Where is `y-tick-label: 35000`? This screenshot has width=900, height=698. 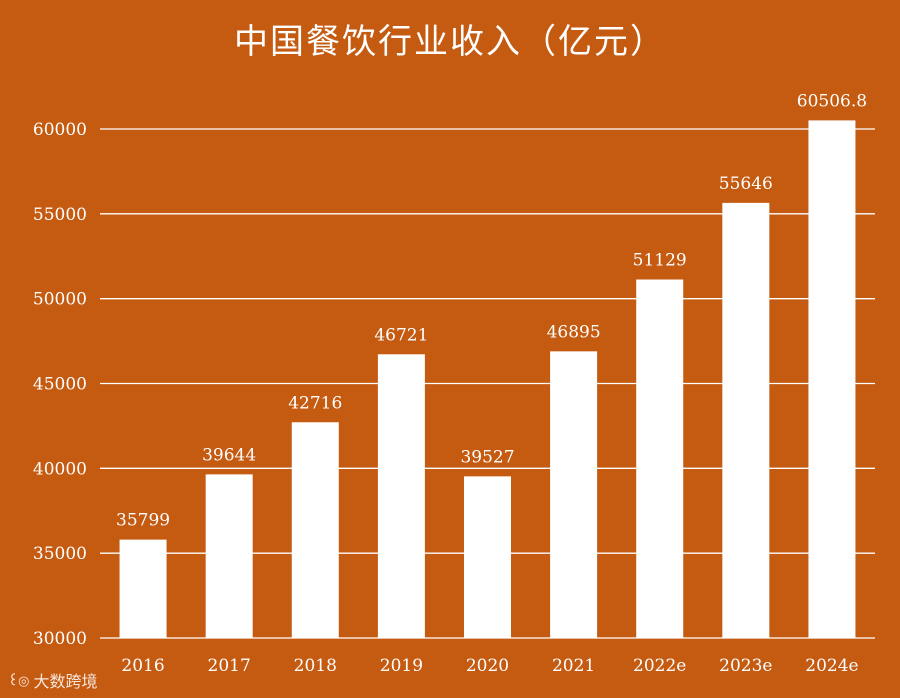
y-tick-label: 35000 is located at coordinates (60, 554).